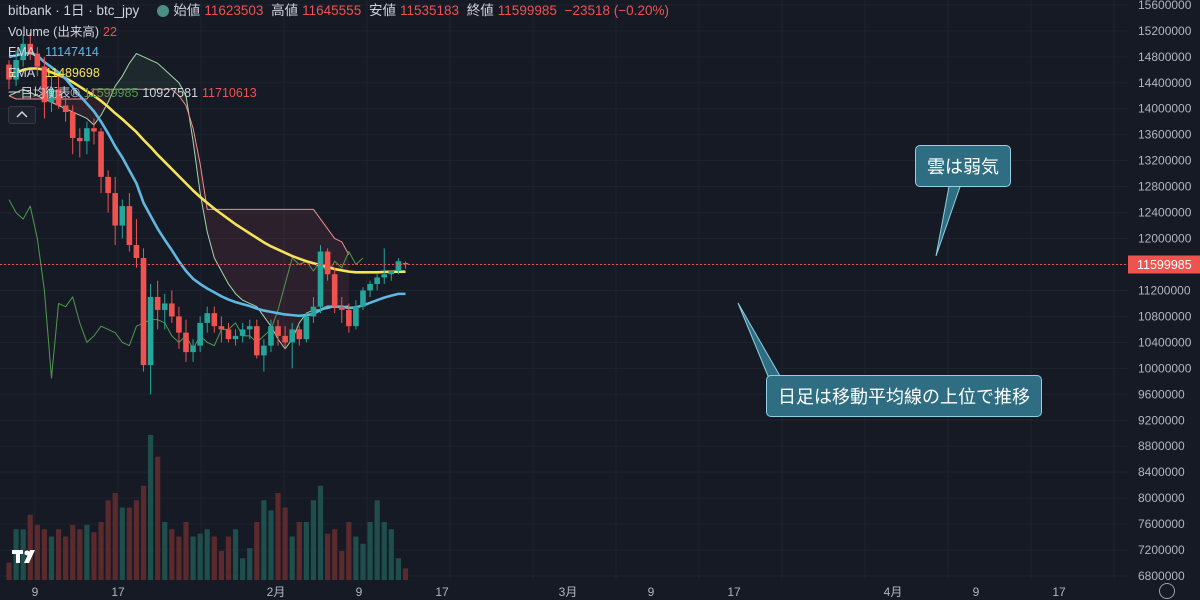  I want to click on ichimoku-legend: 一目均衡表® 11599985 10927581 11710613, so click(134, 93).